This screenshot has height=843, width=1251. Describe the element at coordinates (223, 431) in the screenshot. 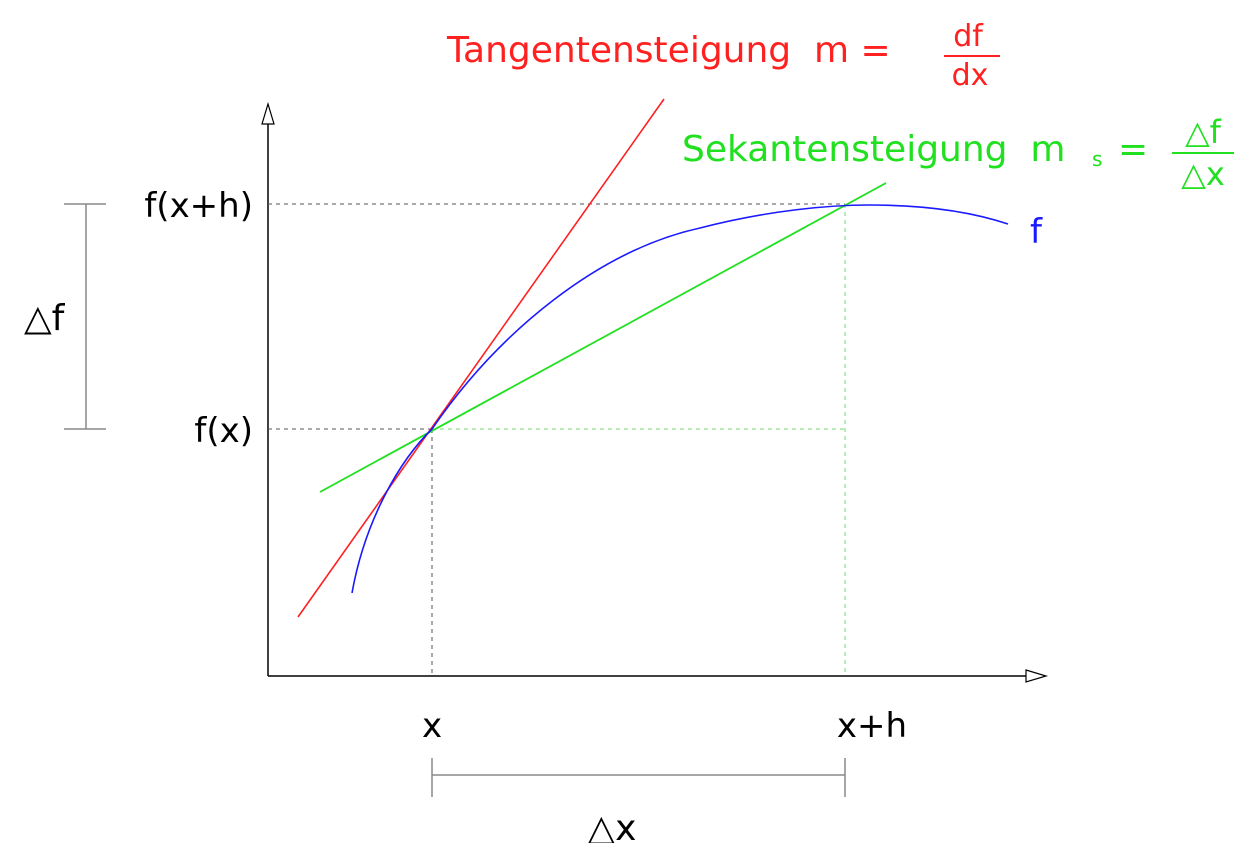

I see `y-label-fx: f(x)` at that location.